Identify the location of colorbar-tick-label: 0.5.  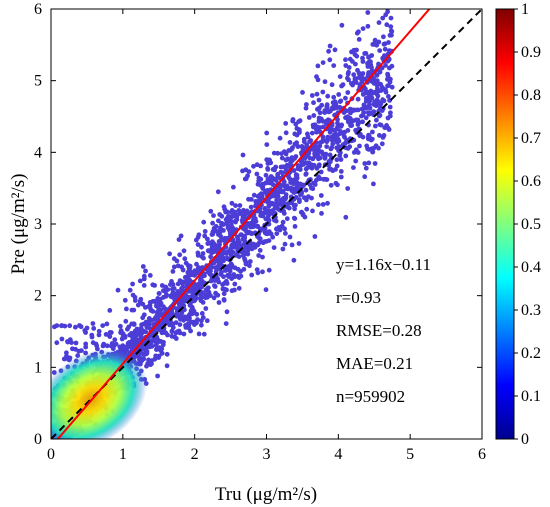
(531, 224).